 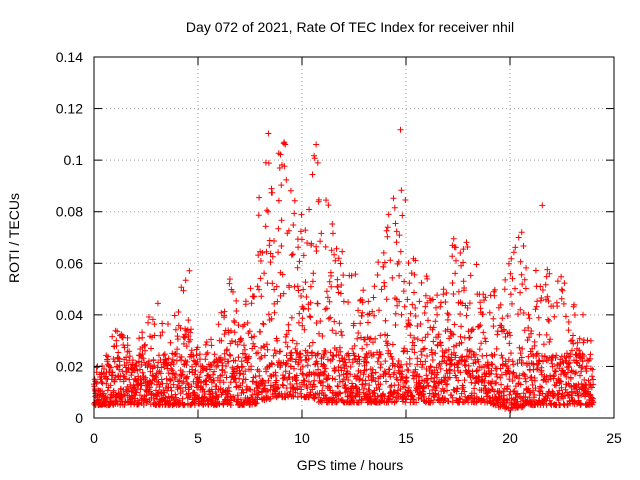 What do you see at coordinates (69, 57) in the screenshot?
I see `y-tick-label: 0.14` at bounding box center [69, 57].